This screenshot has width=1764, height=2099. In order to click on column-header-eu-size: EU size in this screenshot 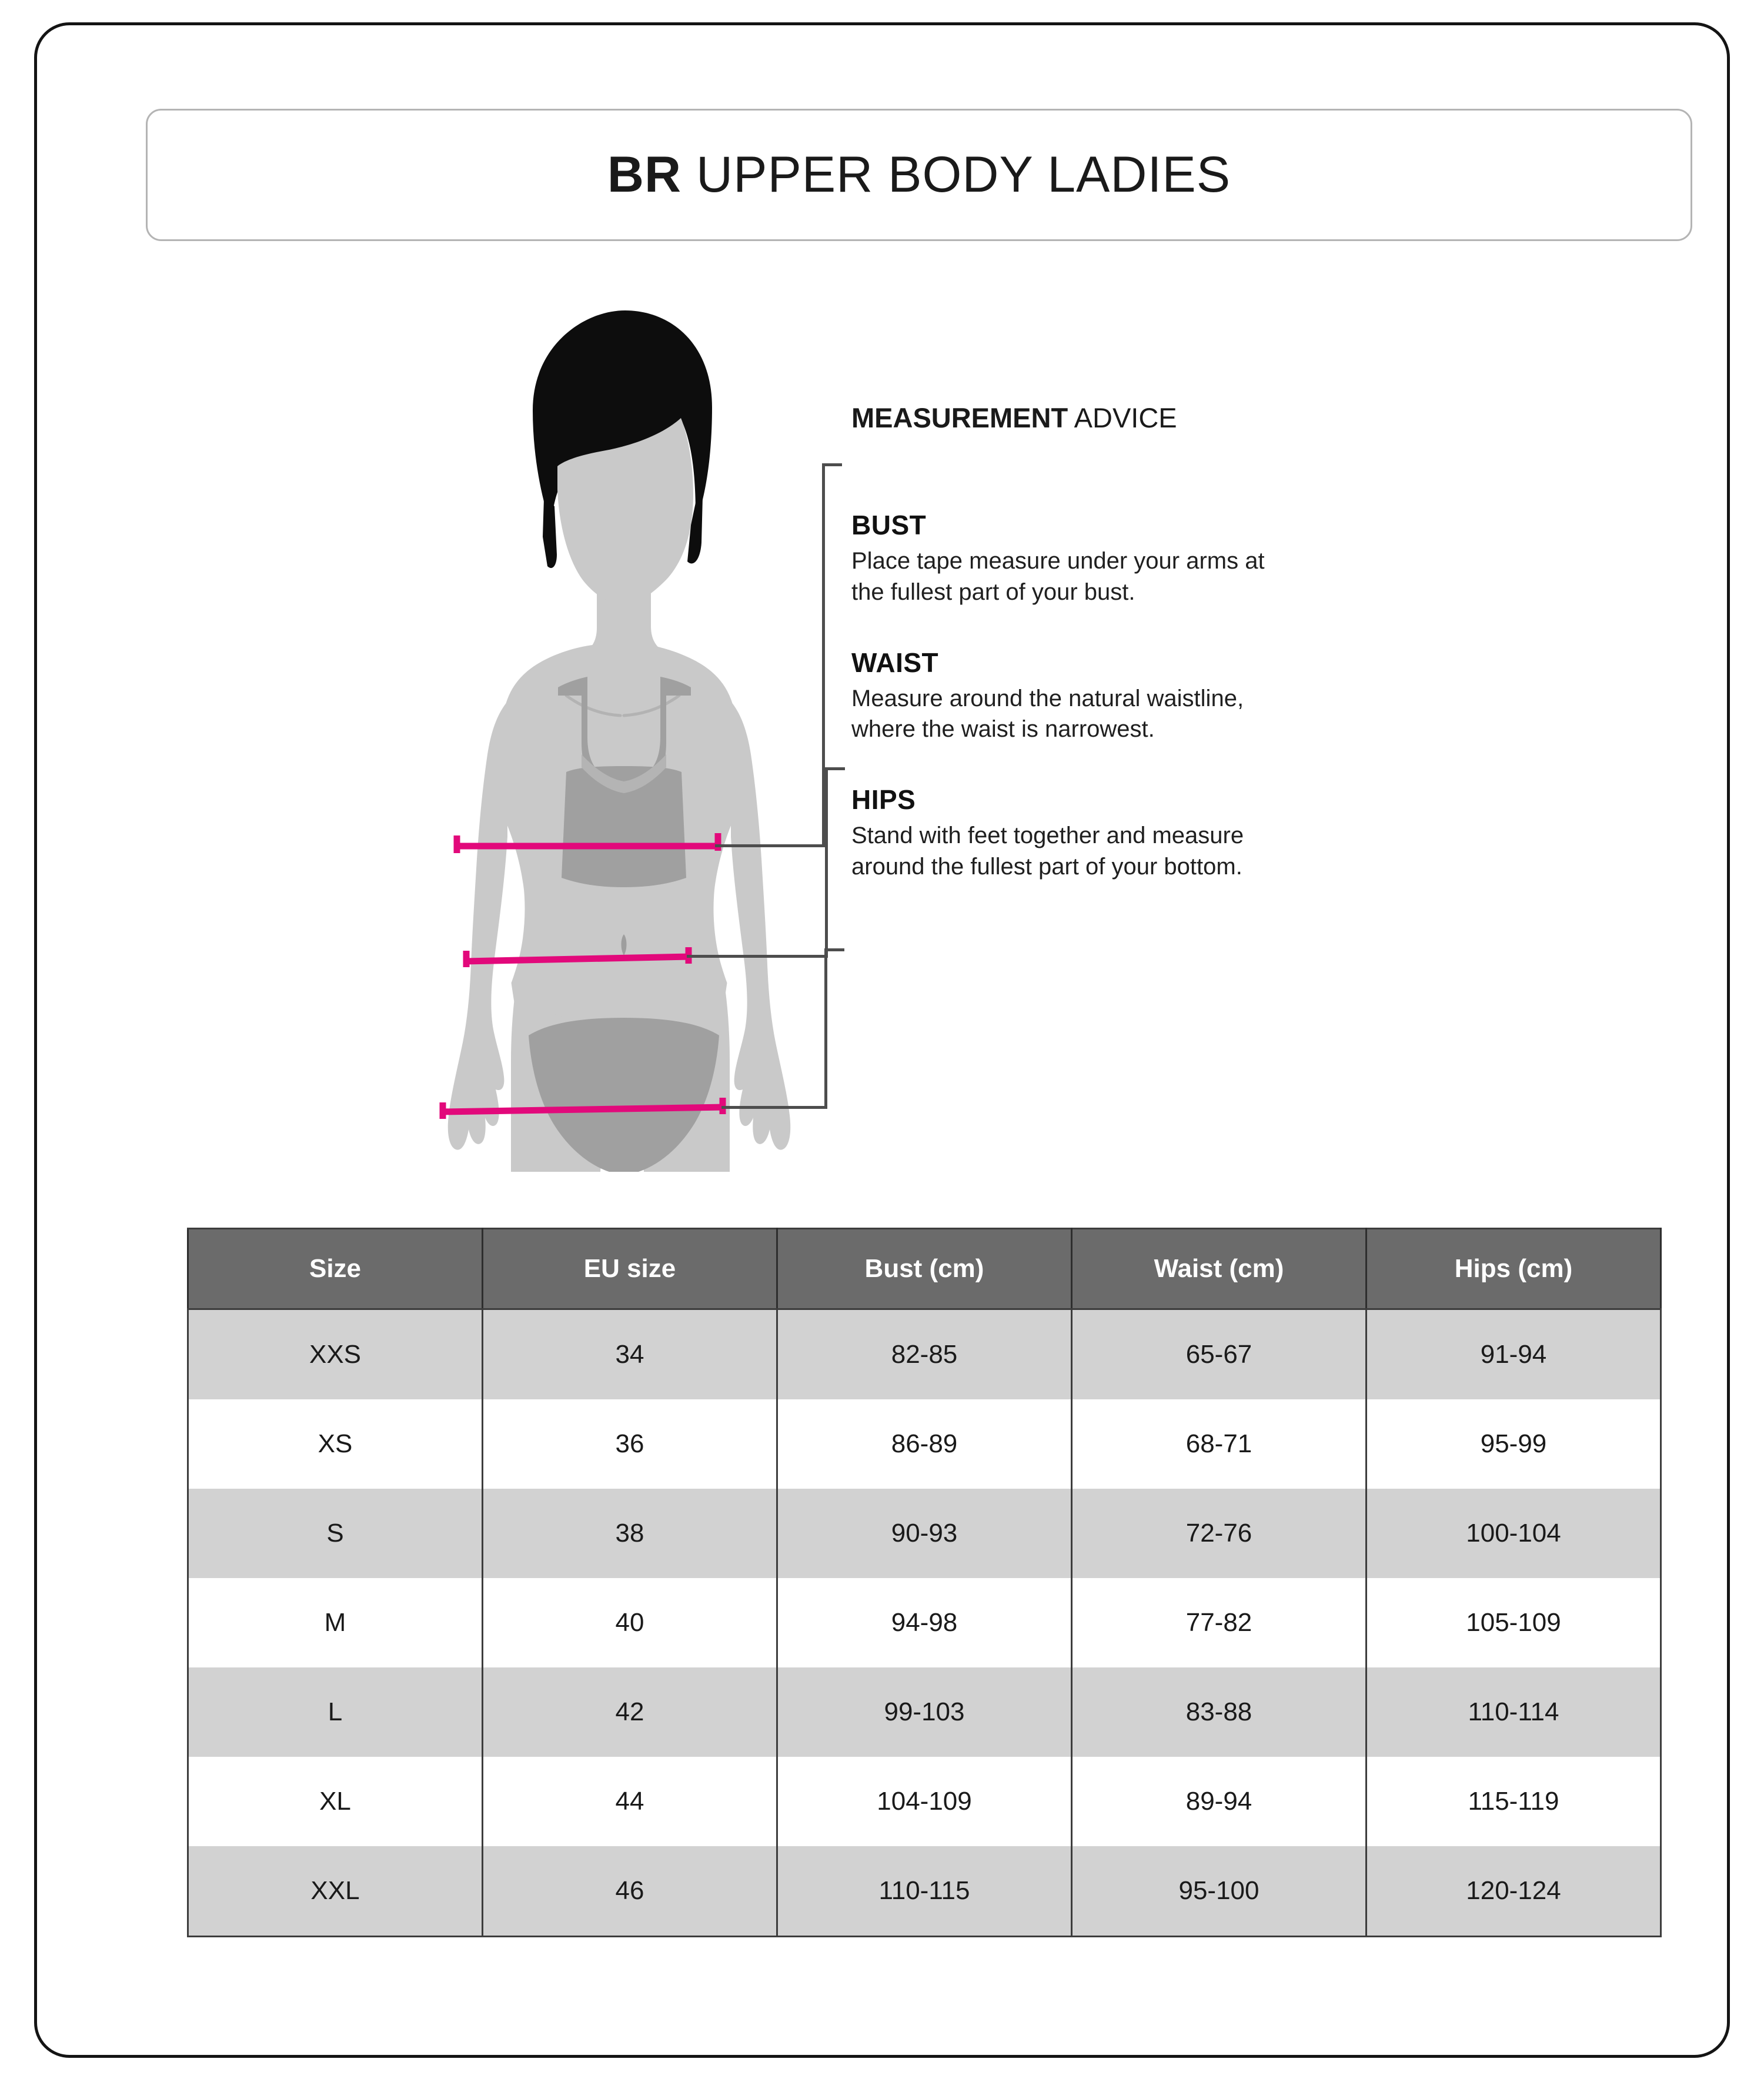, I will do `click(630, 1269)`.